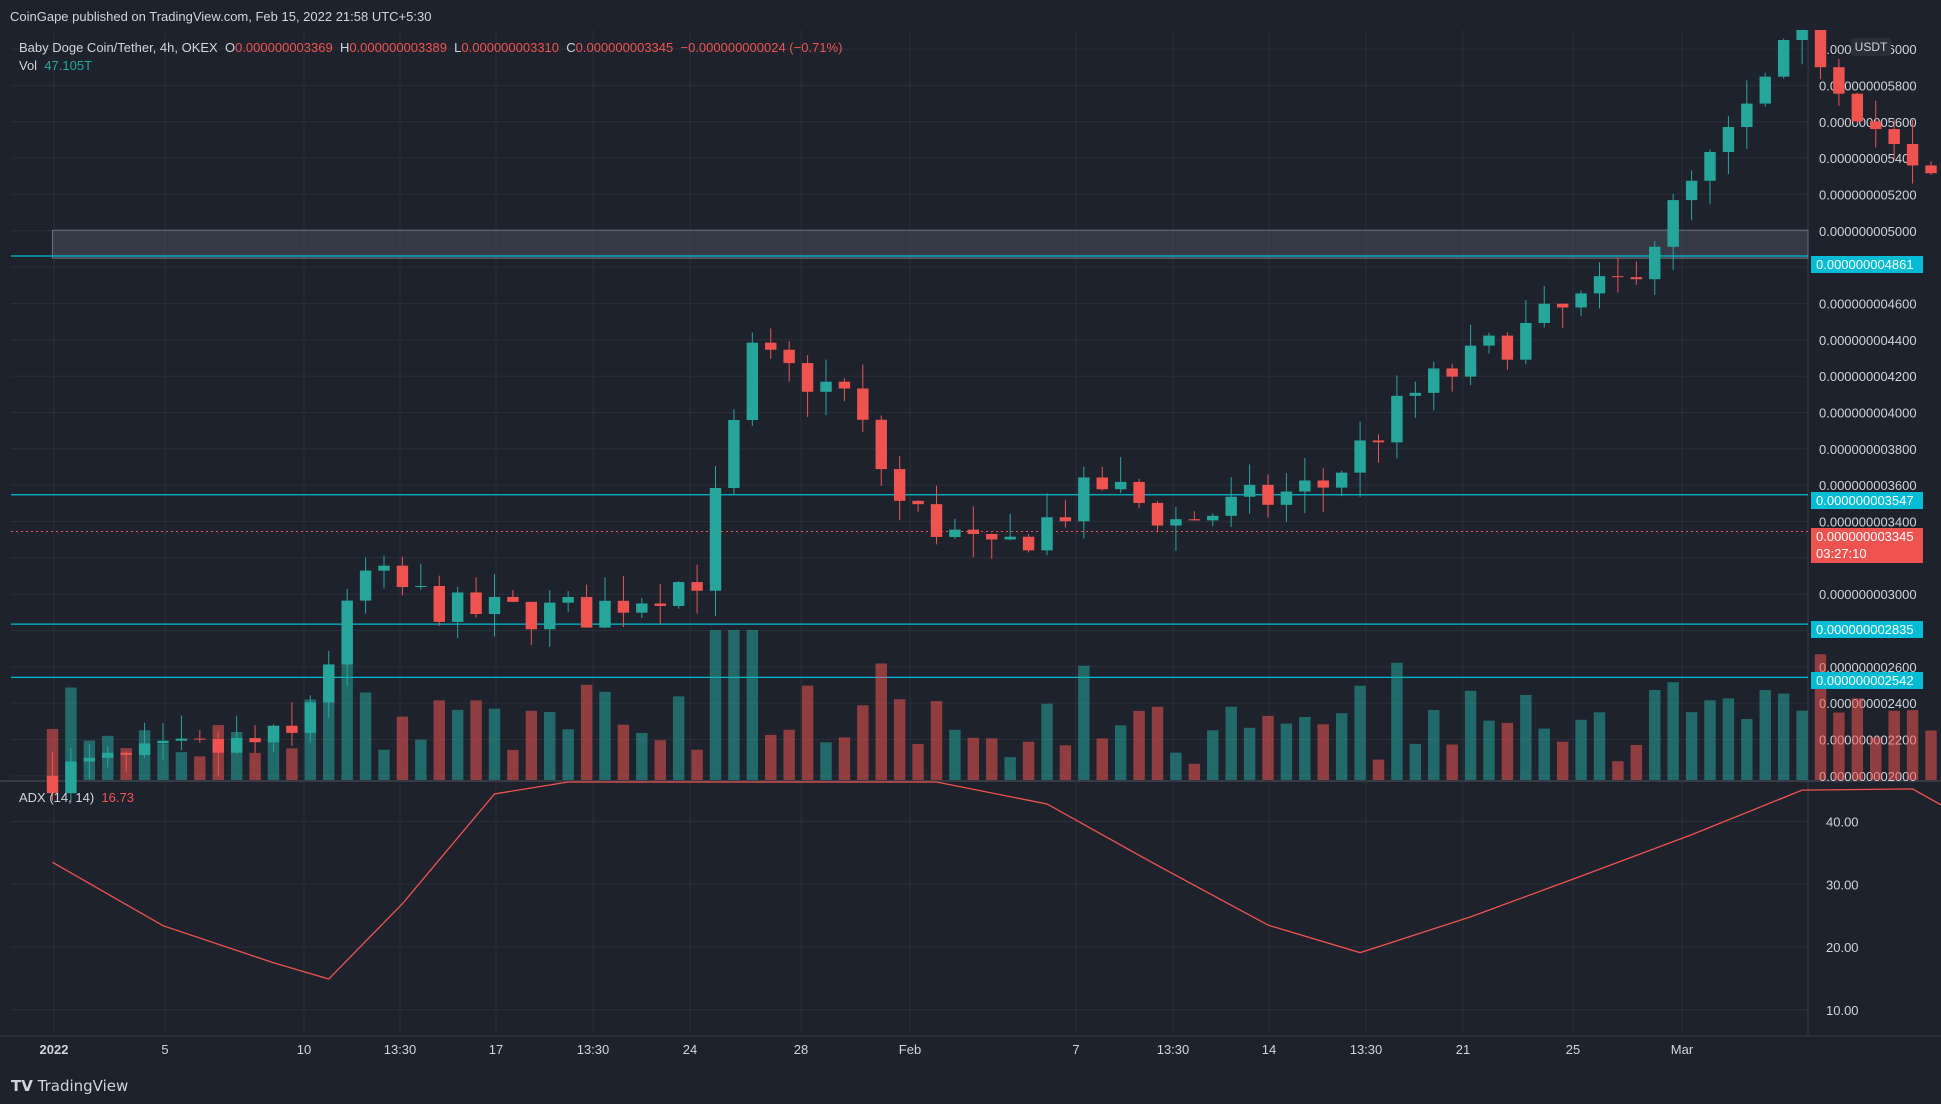  I want to click on currency-badge: USDT, so click(1871, 47).